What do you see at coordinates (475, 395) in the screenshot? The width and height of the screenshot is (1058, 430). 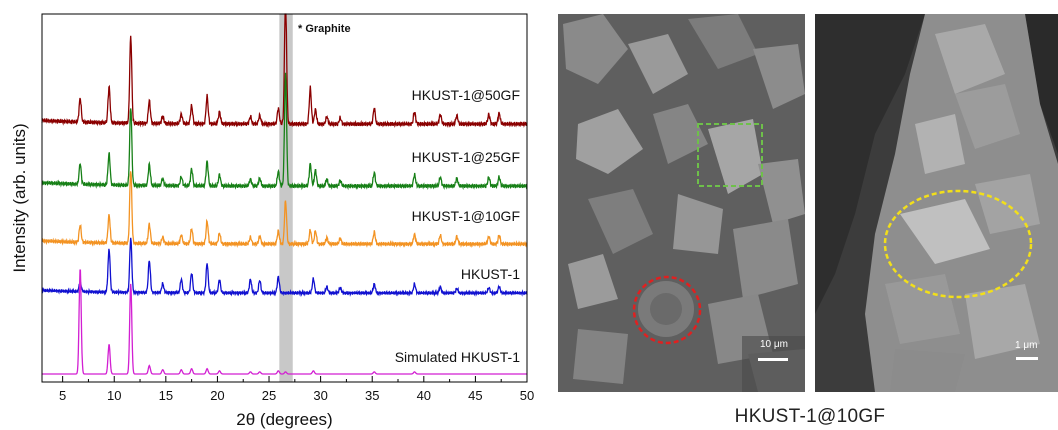 I see `x-tick-label: 45` at bounding box center [475, 395].